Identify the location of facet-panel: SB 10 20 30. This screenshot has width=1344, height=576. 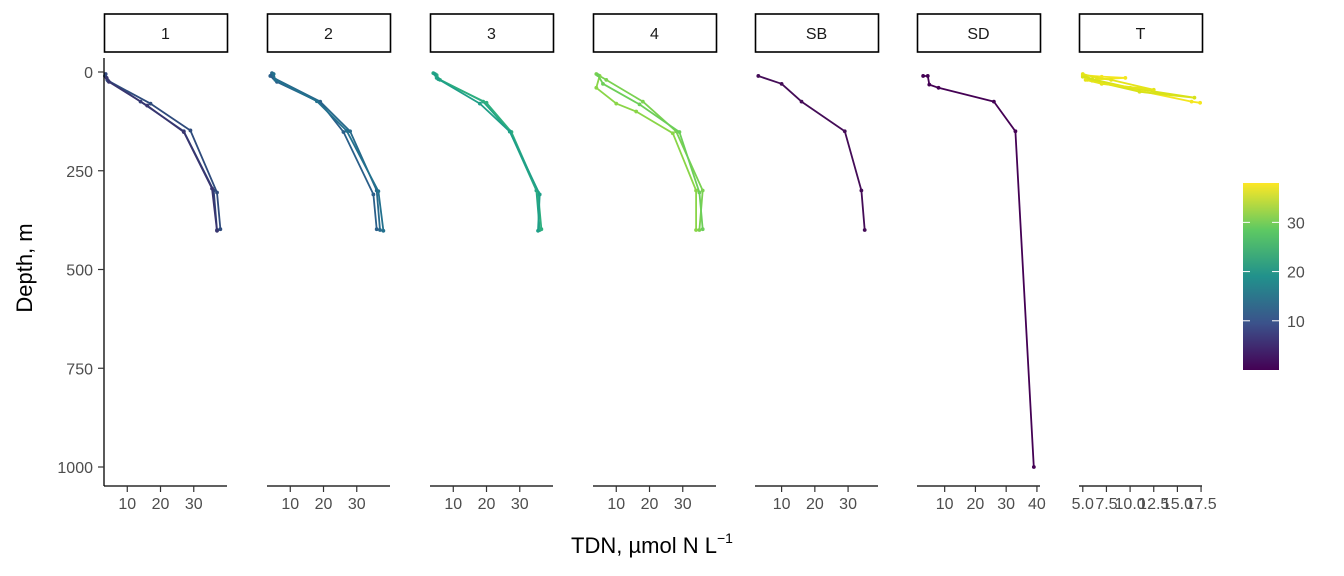
(817, 263).